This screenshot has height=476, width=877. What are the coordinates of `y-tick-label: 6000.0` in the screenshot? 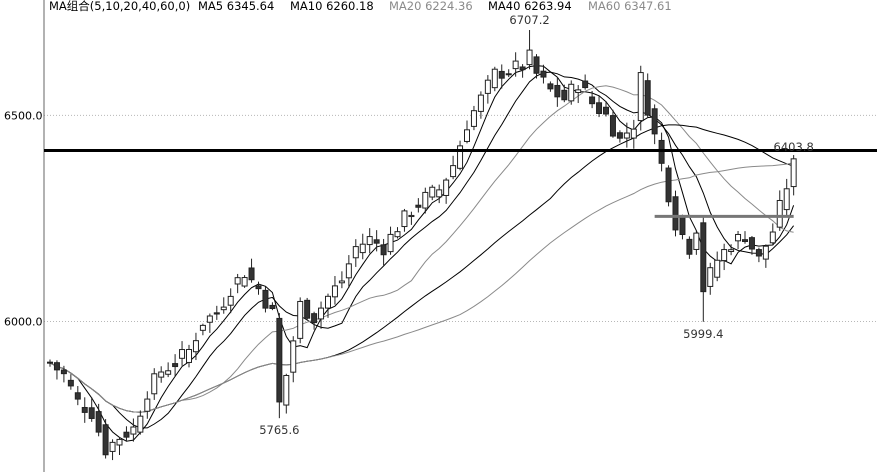 It's located at (23, 322).